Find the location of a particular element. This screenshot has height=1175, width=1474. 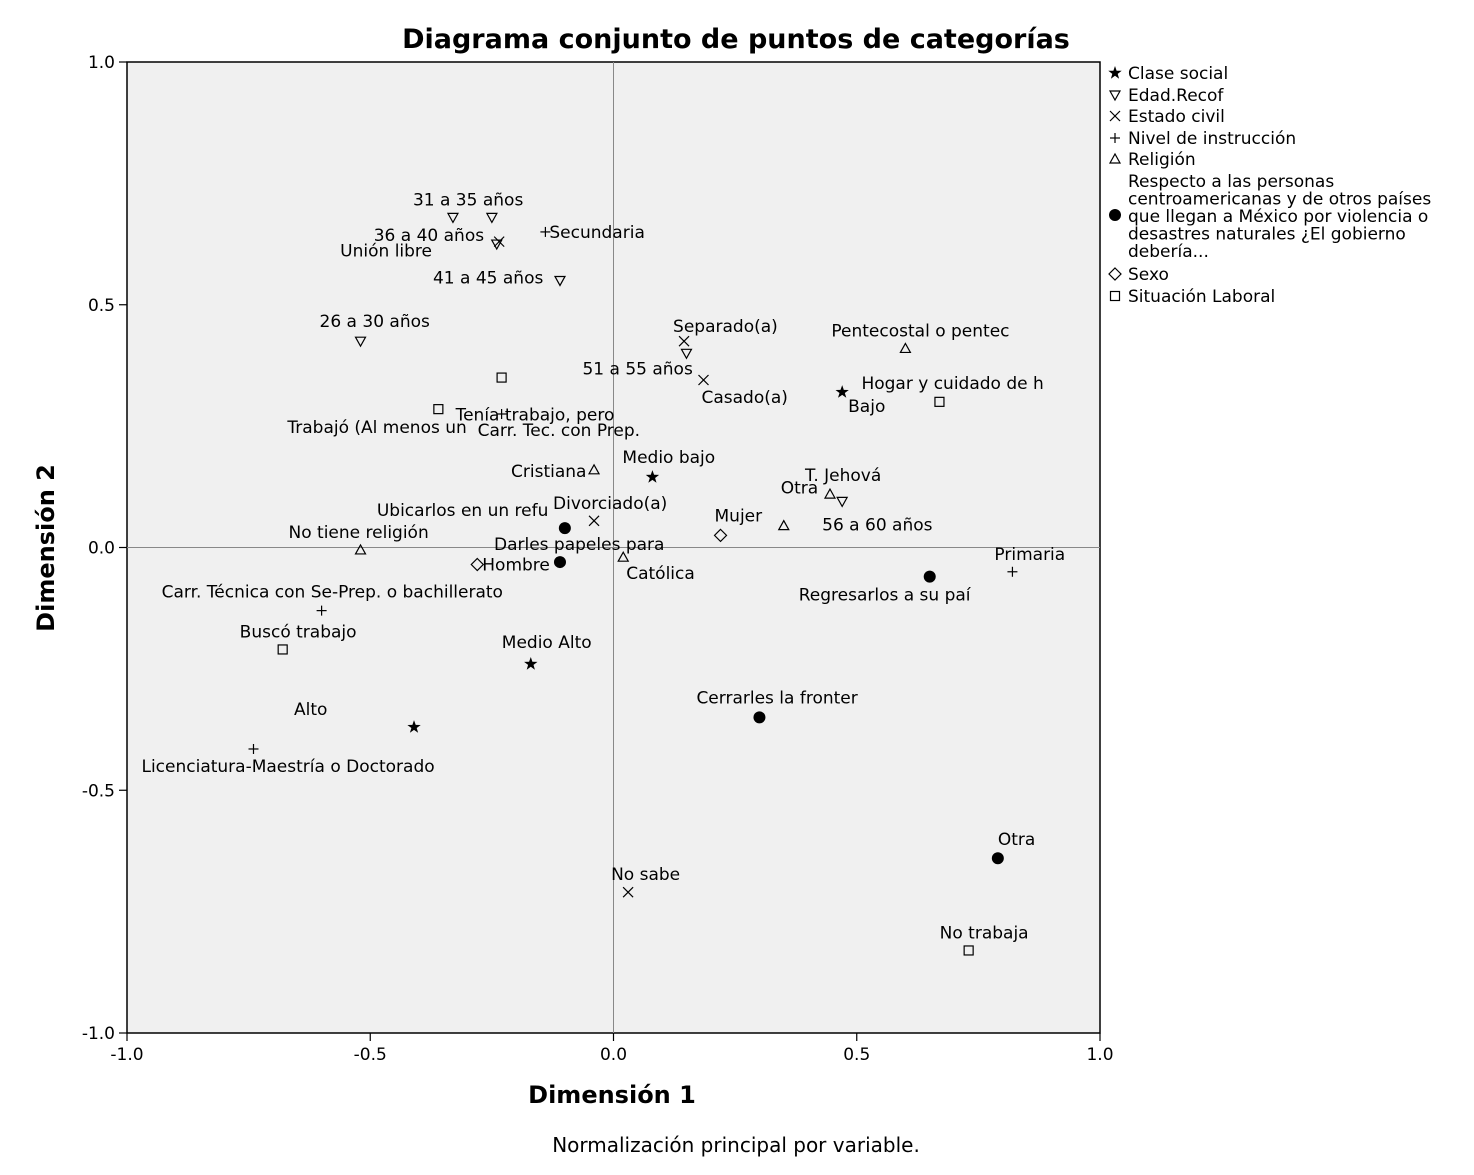

legend-item: Estado civil is located at coordinates (1167, 117).